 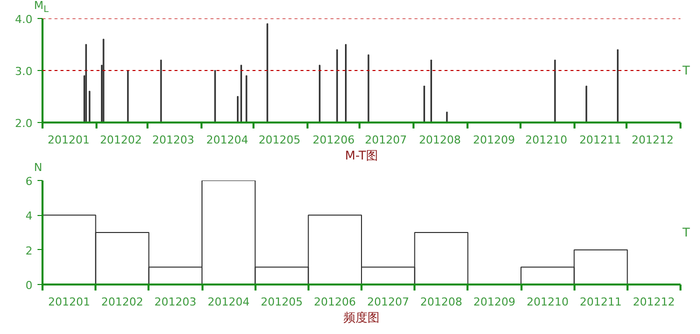 I want to click on text: 频度图, so click(x=362, y=317).